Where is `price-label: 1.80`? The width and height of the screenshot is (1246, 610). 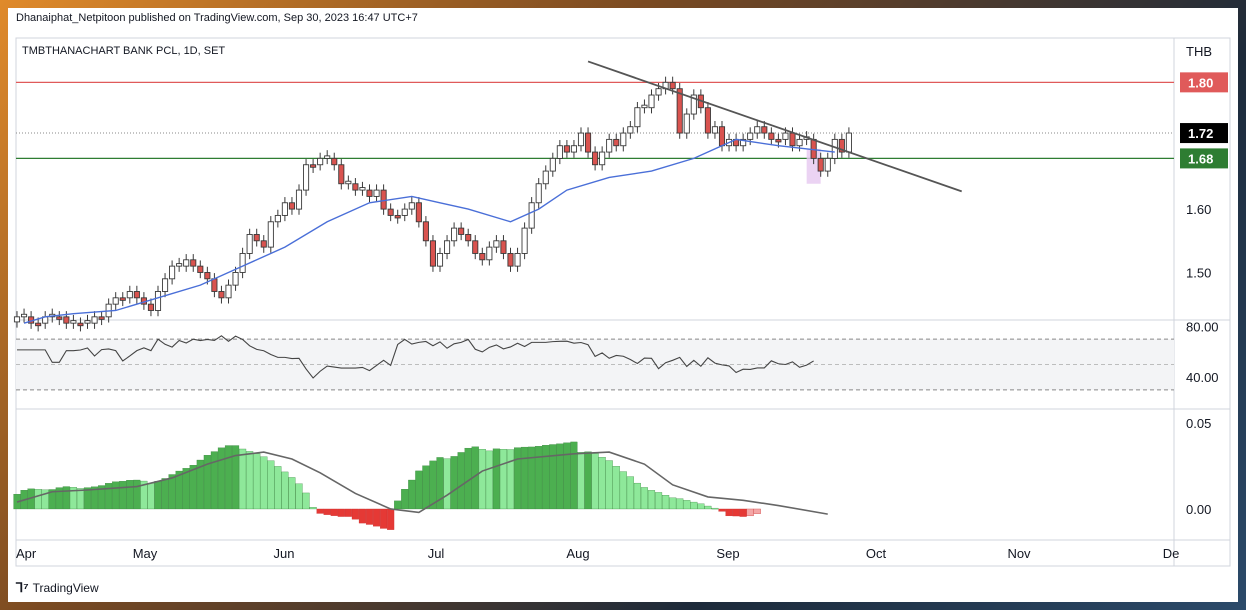 price-label: 1.80 is located at coordinates (1200, 82).